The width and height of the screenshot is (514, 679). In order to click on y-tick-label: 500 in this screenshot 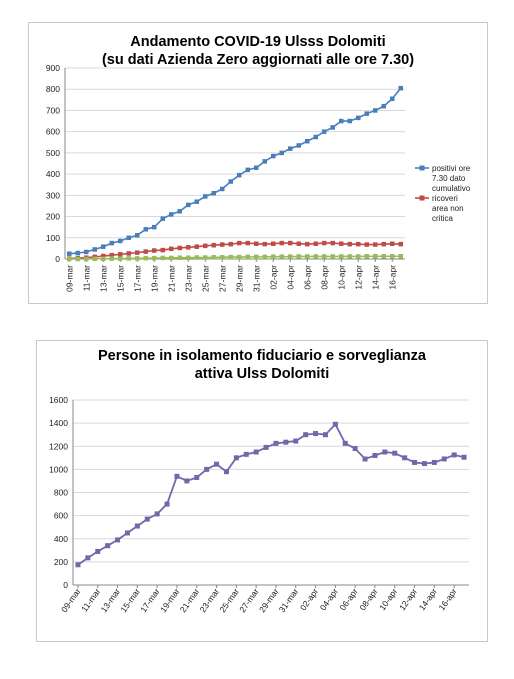, I will do `click(53, 153)`.